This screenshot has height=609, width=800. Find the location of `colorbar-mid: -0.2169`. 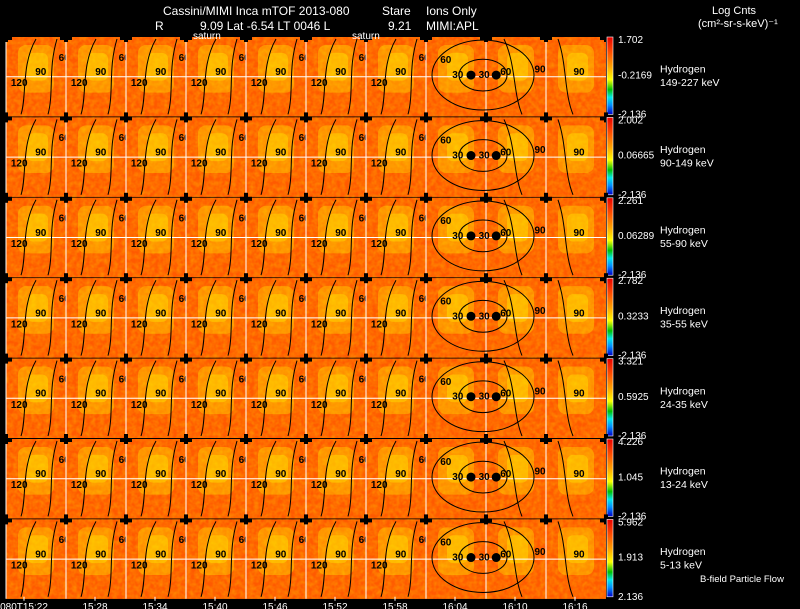

colorbar-mid: -0.2169 is located at coordinates (635, 75).